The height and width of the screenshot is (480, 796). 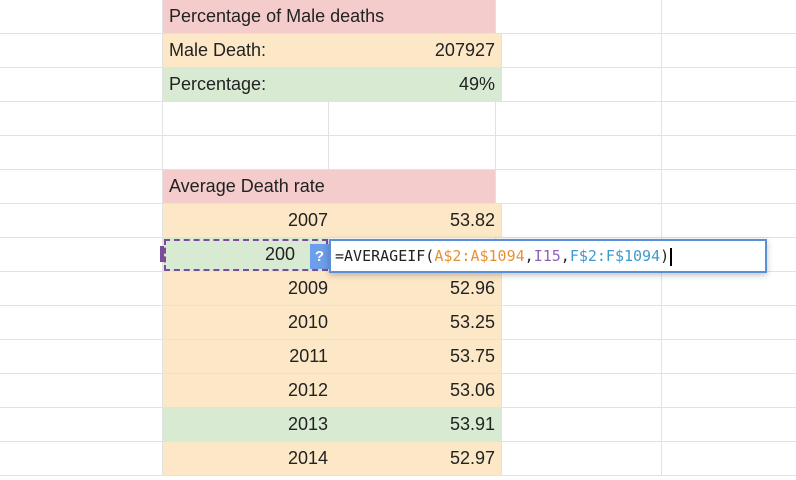 I want to click on percentage-value: 49%, so click(x=415, y=85).